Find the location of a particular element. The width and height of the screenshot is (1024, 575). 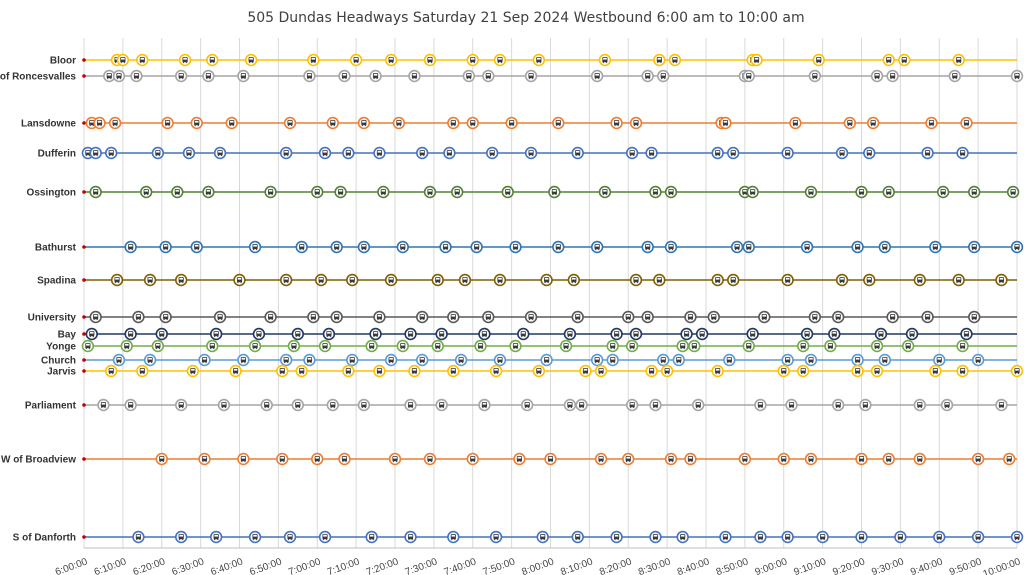

stop-label-parliament: Parliament is located at coordinates (51, 406).